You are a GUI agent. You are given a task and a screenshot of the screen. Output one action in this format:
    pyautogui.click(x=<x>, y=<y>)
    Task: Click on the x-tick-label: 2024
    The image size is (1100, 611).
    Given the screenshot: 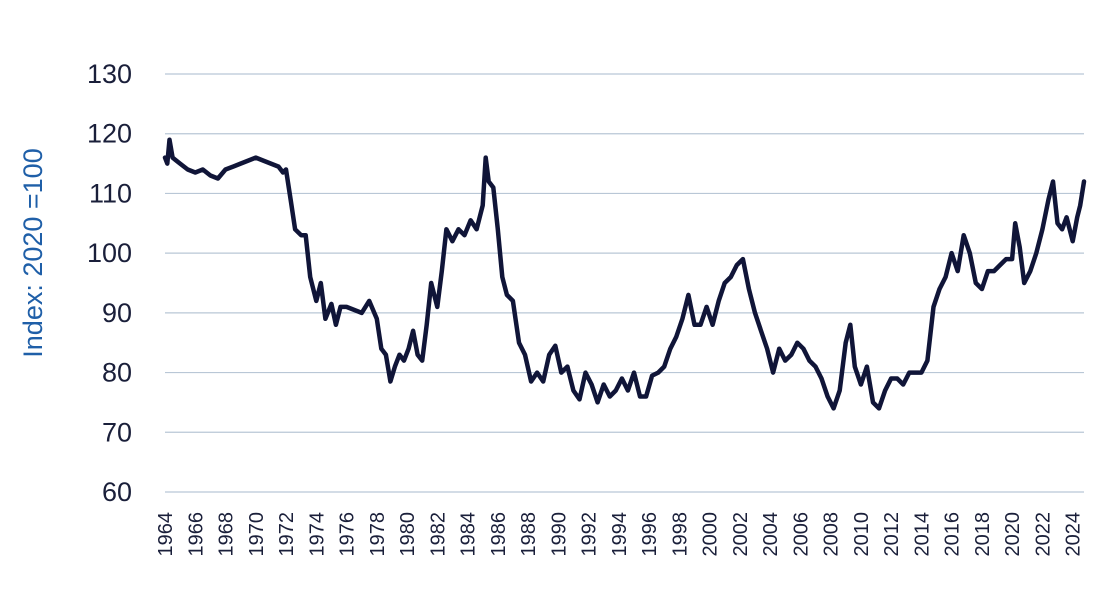 What is the action you would take?
    pyautogui.click(x=1074, y=534)
    